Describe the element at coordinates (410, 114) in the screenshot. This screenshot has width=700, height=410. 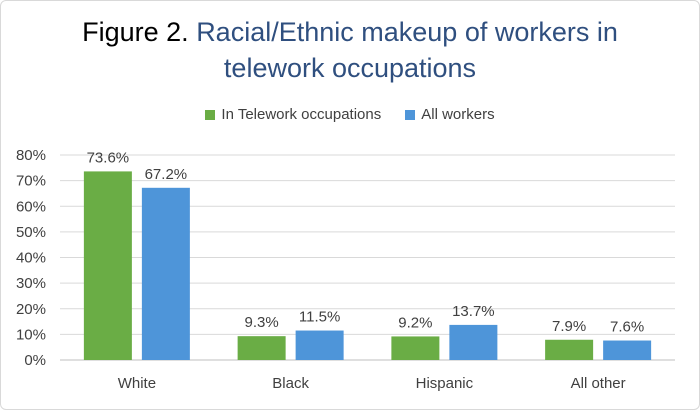
I see `legend-swatch-all-workers` at that location.